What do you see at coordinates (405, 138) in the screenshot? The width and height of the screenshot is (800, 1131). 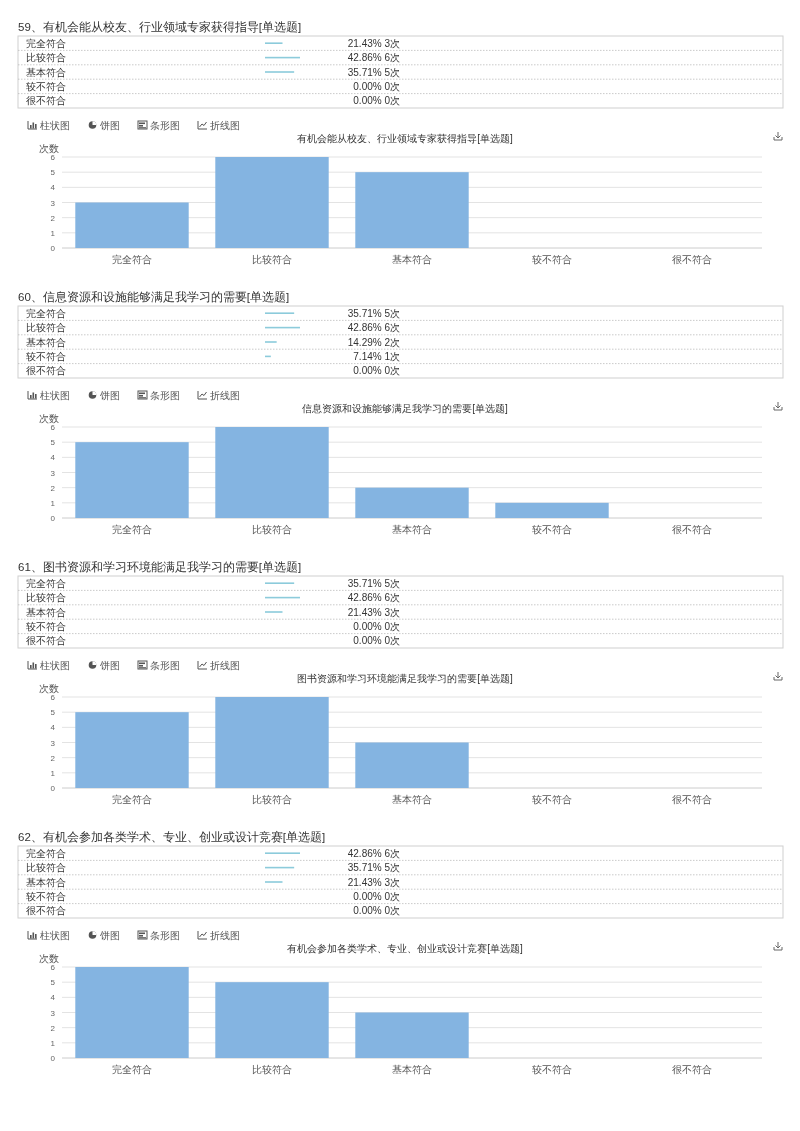 I see `title: 有机会能从校友、行业领域专家获得指导[单选题]` at bounding box center [405, 138].